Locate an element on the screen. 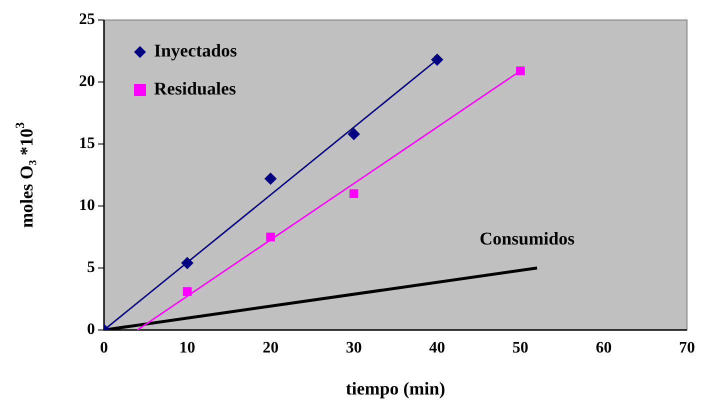  x-tick-label: 40 is located at coordinates (437, 348).